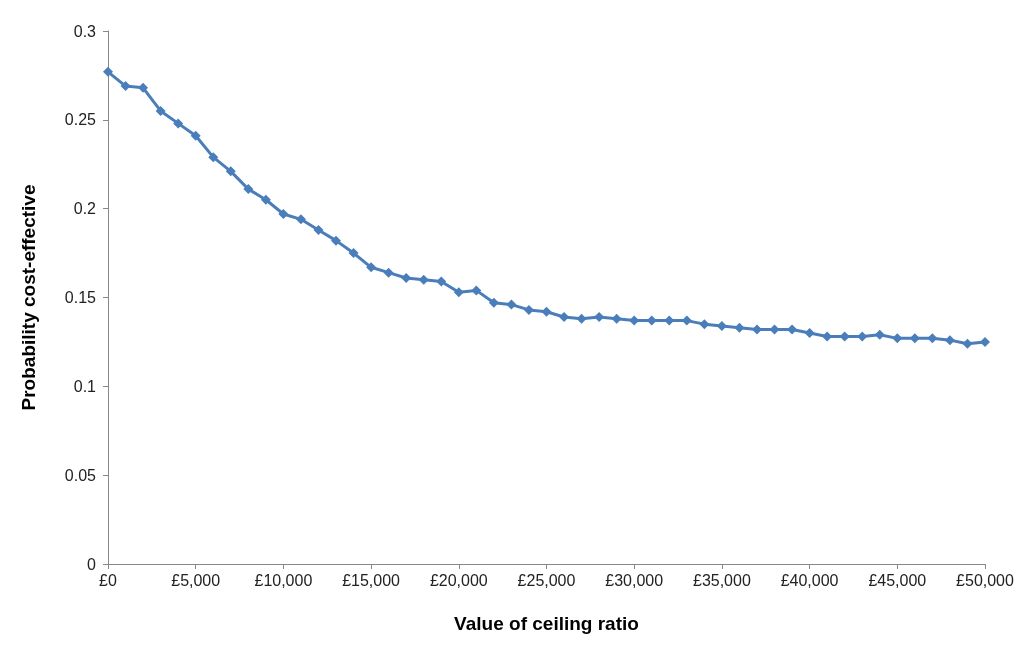 The width and height of the screenshot is (1035, 653). Describe the element at coordinates (80, 297) in the screenshot. I see `y-tick-label: 0.15` at that location.